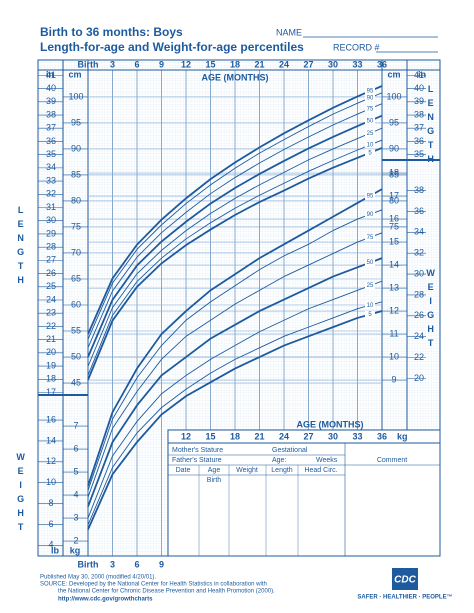  Describe the element at coordinates (394, 218) in the screenshot. I see `kg-tick-label: 16` at that location.